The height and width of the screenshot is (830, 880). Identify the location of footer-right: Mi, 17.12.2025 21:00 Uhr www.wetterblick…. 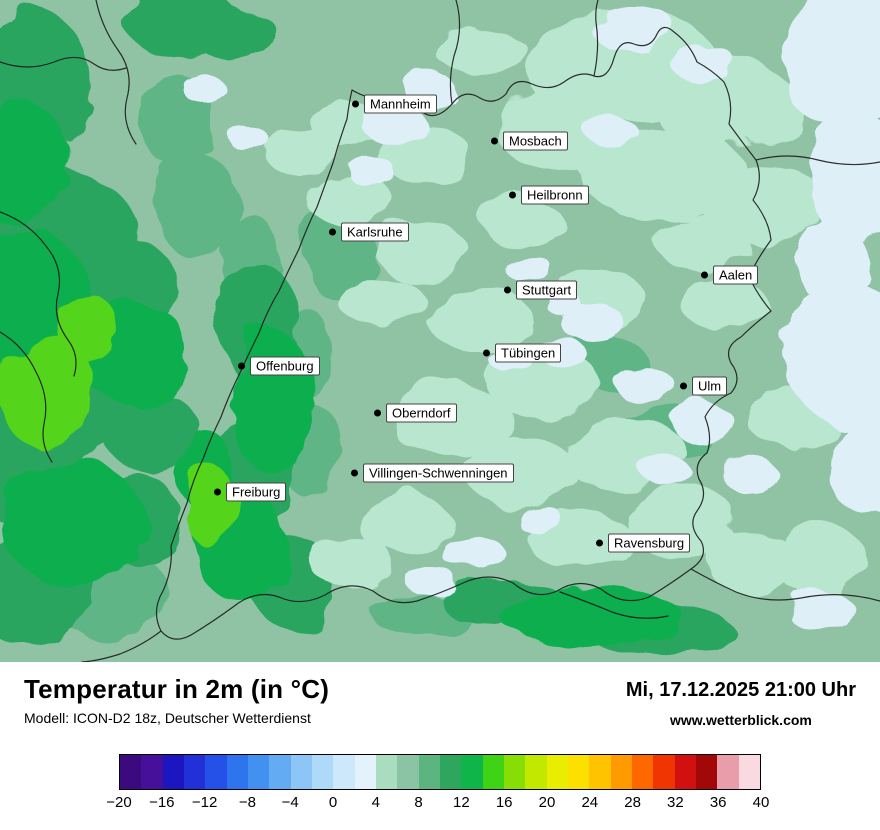
(741, 701).